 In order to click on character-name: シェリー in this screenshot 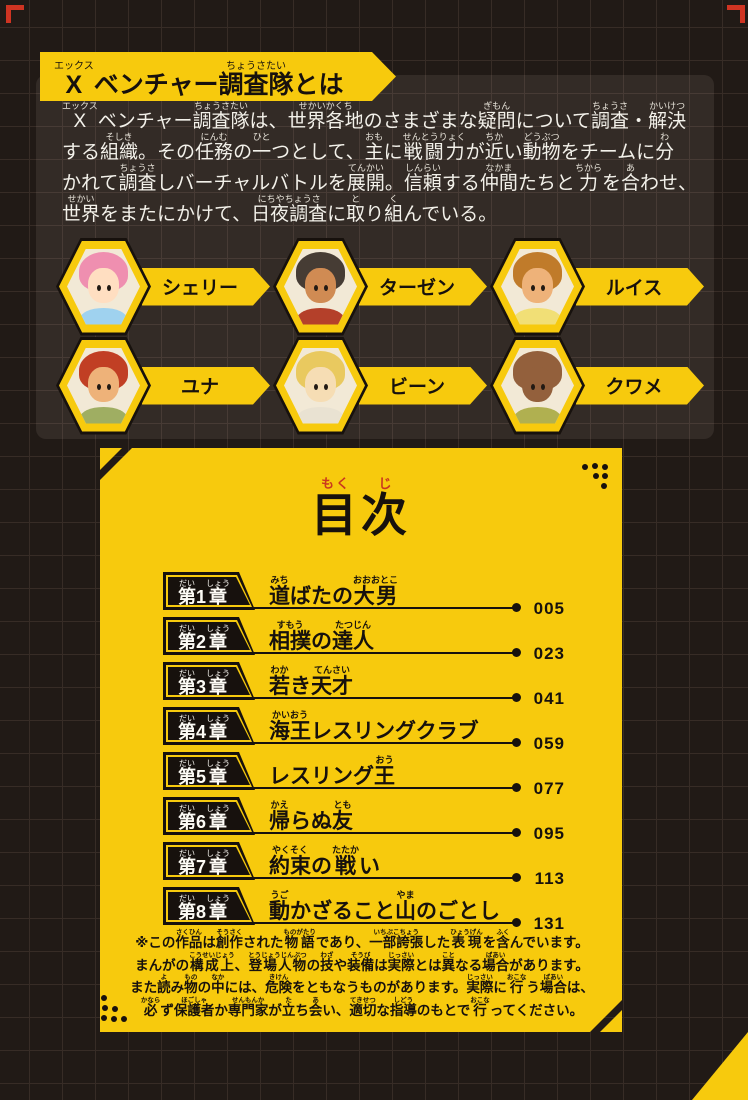, I will do `click(199, 288)`.